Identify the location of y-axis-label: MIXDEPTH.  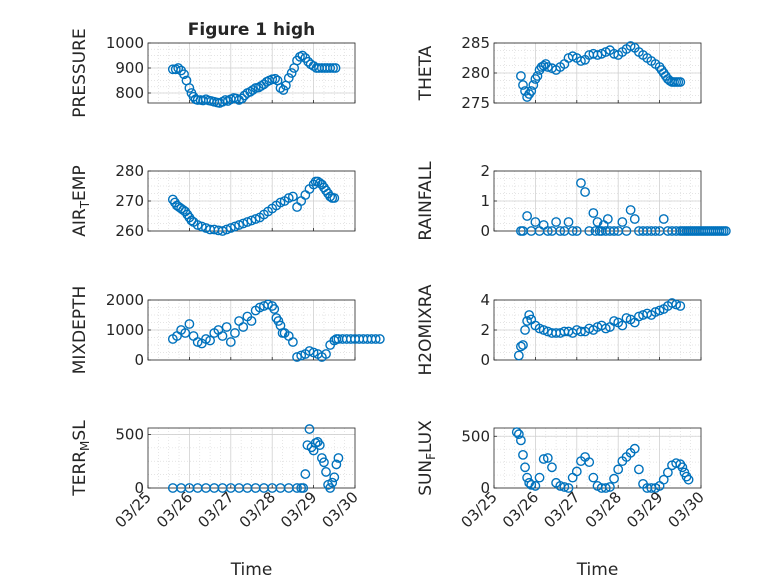
(80, 330).